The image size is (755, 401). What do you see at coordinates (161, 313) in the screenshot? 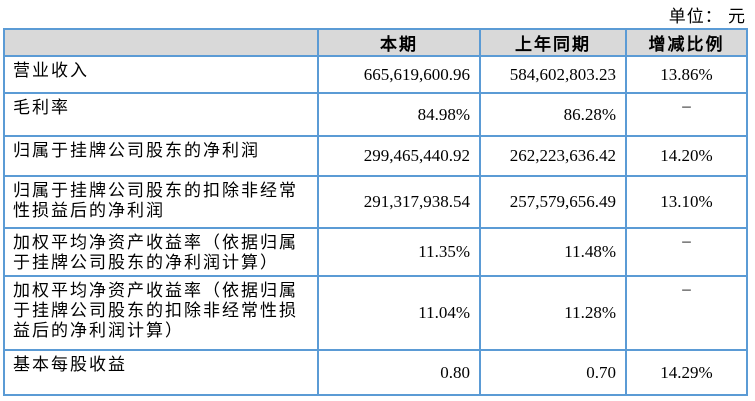
I see `row-label: 加权平均净资产收益率（依据归属于挂牌公司股东的扣除非经常性损益后的净利润计算）` at bounding box center [161, 313].